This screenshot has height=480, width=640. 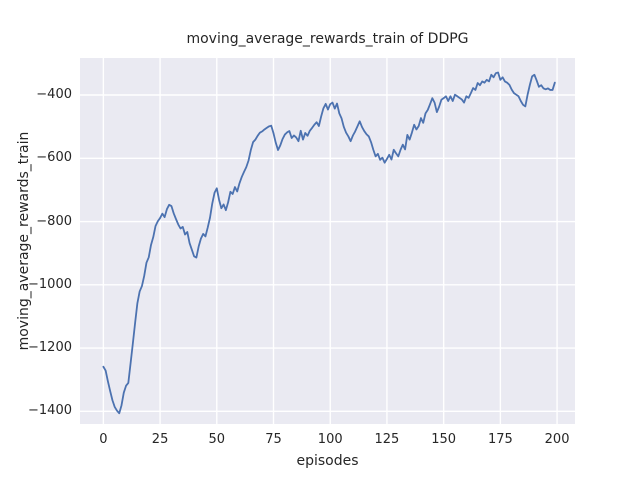 What do you see at coordinates (327, 461) in the screenshot?
I see `x-axis-label: episodes` at bounding box center [327, 461].